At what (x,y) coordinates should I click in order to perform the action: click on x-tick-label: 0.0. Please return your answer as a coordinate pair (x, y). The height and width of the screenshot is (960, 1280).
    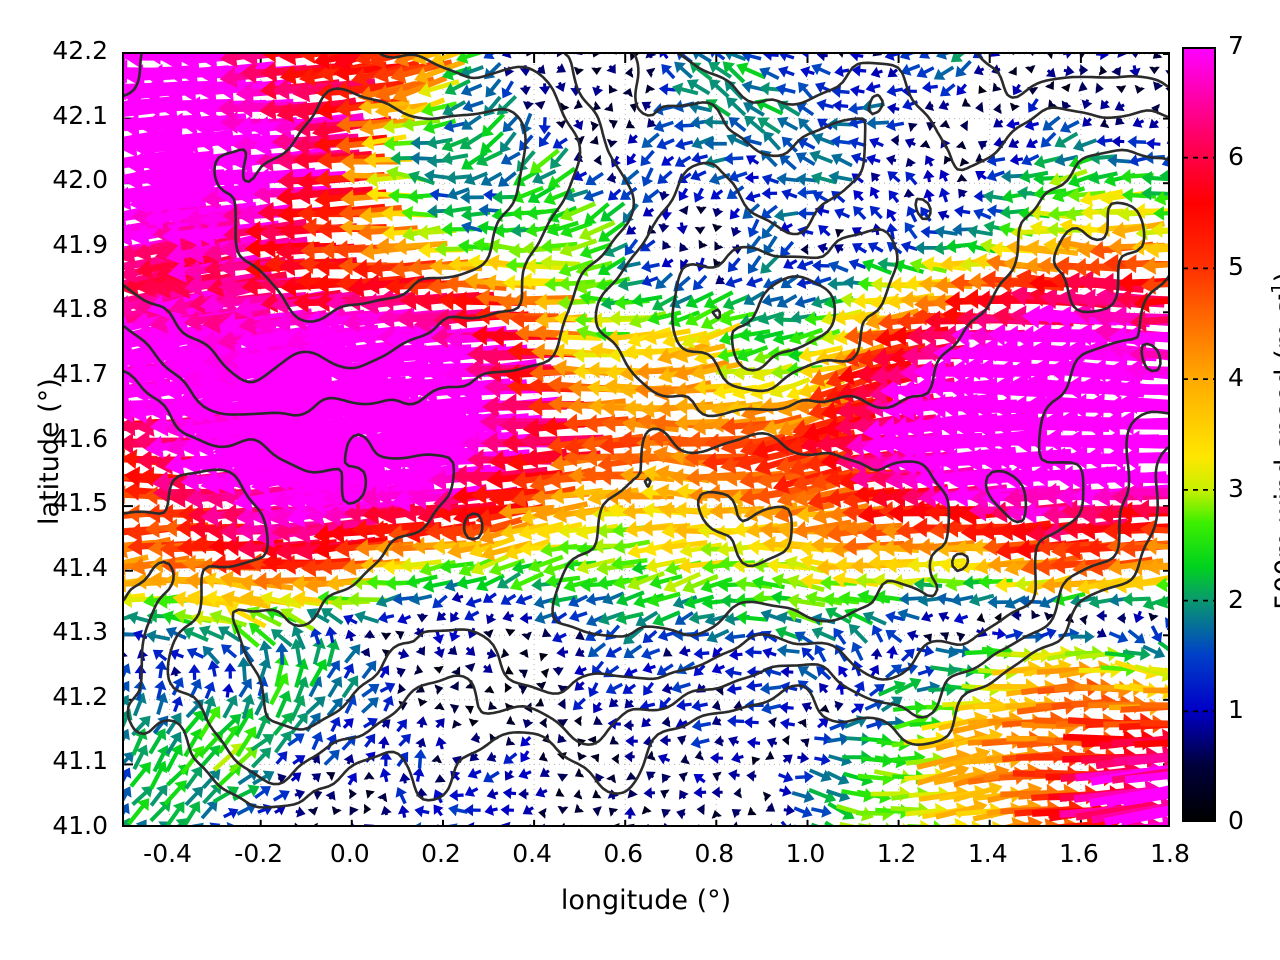
    Looking at the image, I should click on (349, 853).